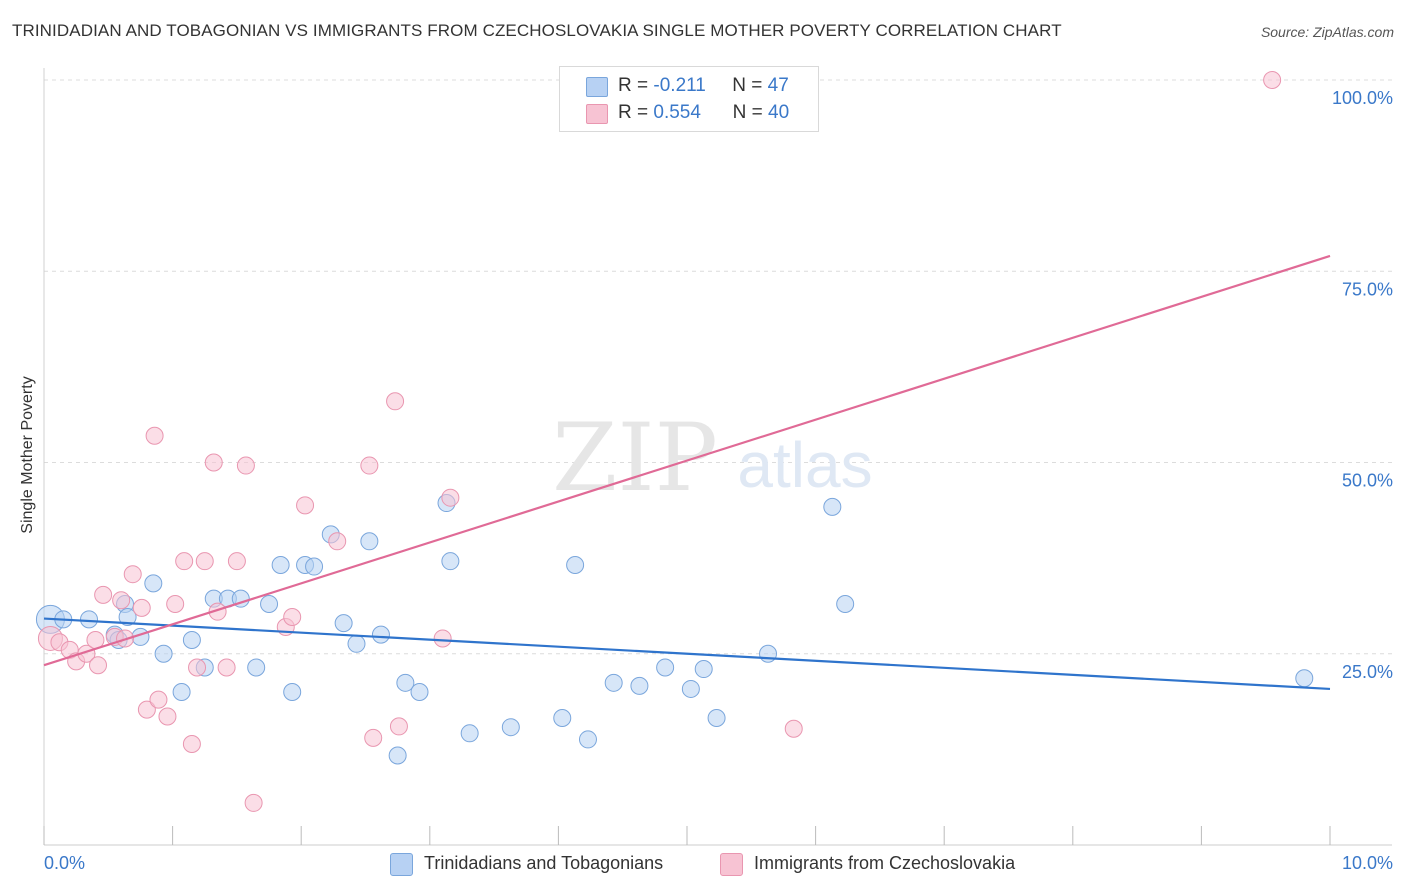 The height and width of the screenshot is (892, 1406). I want to click on legend-label: Immigrants from Czechoslovakia, so click(885, 863).